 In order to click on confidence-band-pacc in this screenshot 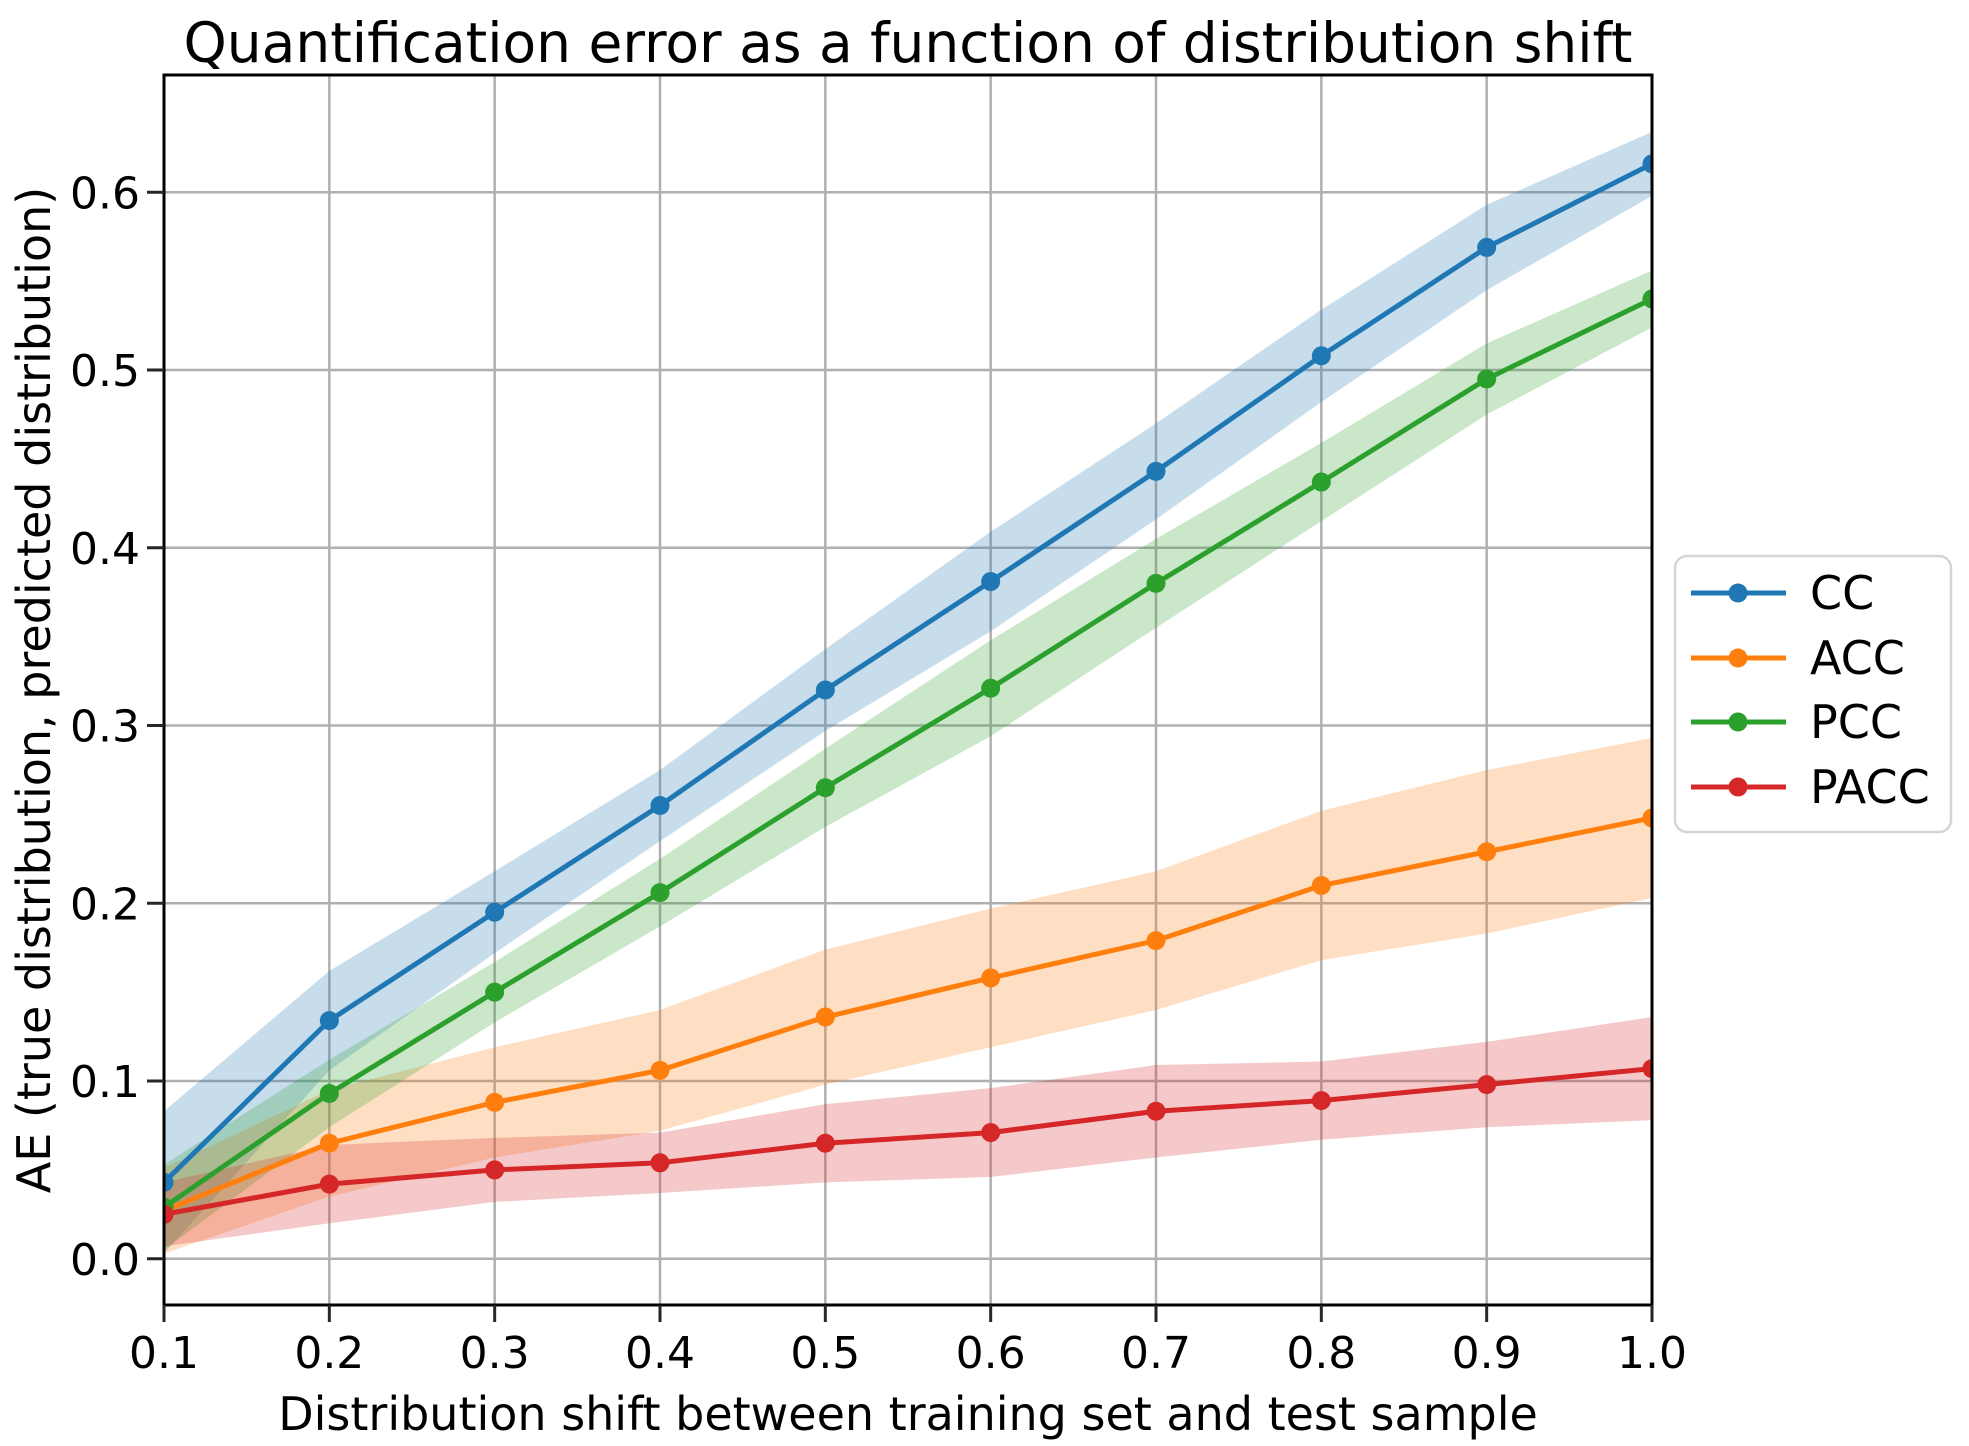, I will do `click(908, 1132)`.